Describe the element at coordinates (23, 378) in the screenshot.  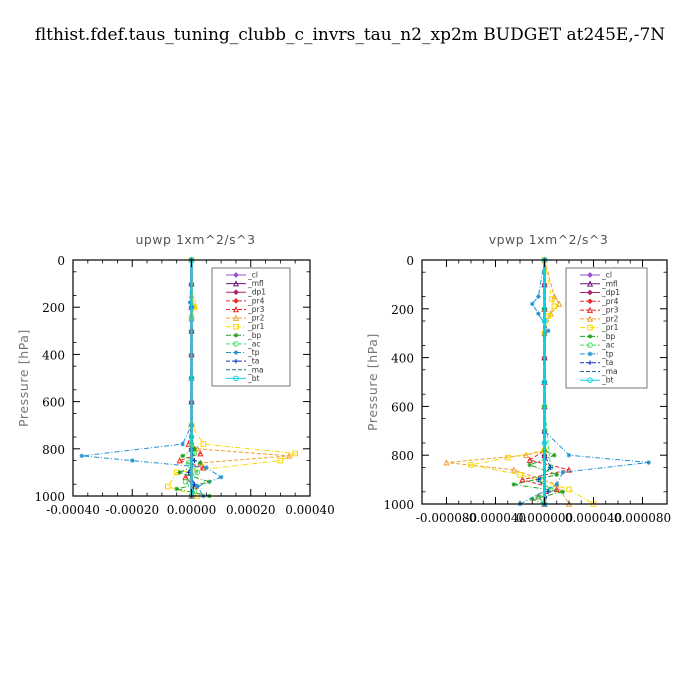
I see `y-axis-label: Pressure [hPa]` at that location.